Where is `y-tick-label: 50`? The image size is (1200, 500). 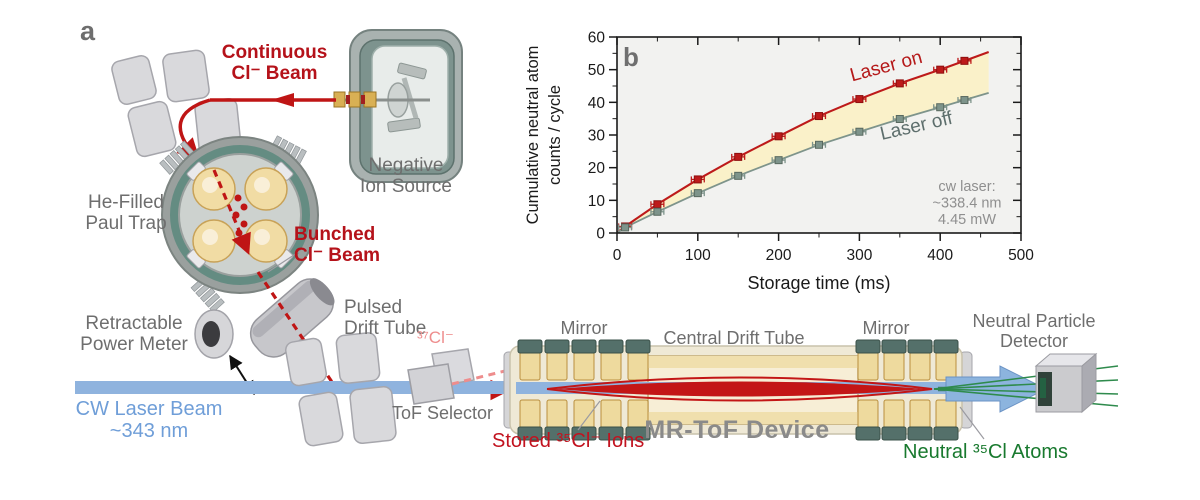
y-tick-label: 50 is located at coordinates (597, 70).